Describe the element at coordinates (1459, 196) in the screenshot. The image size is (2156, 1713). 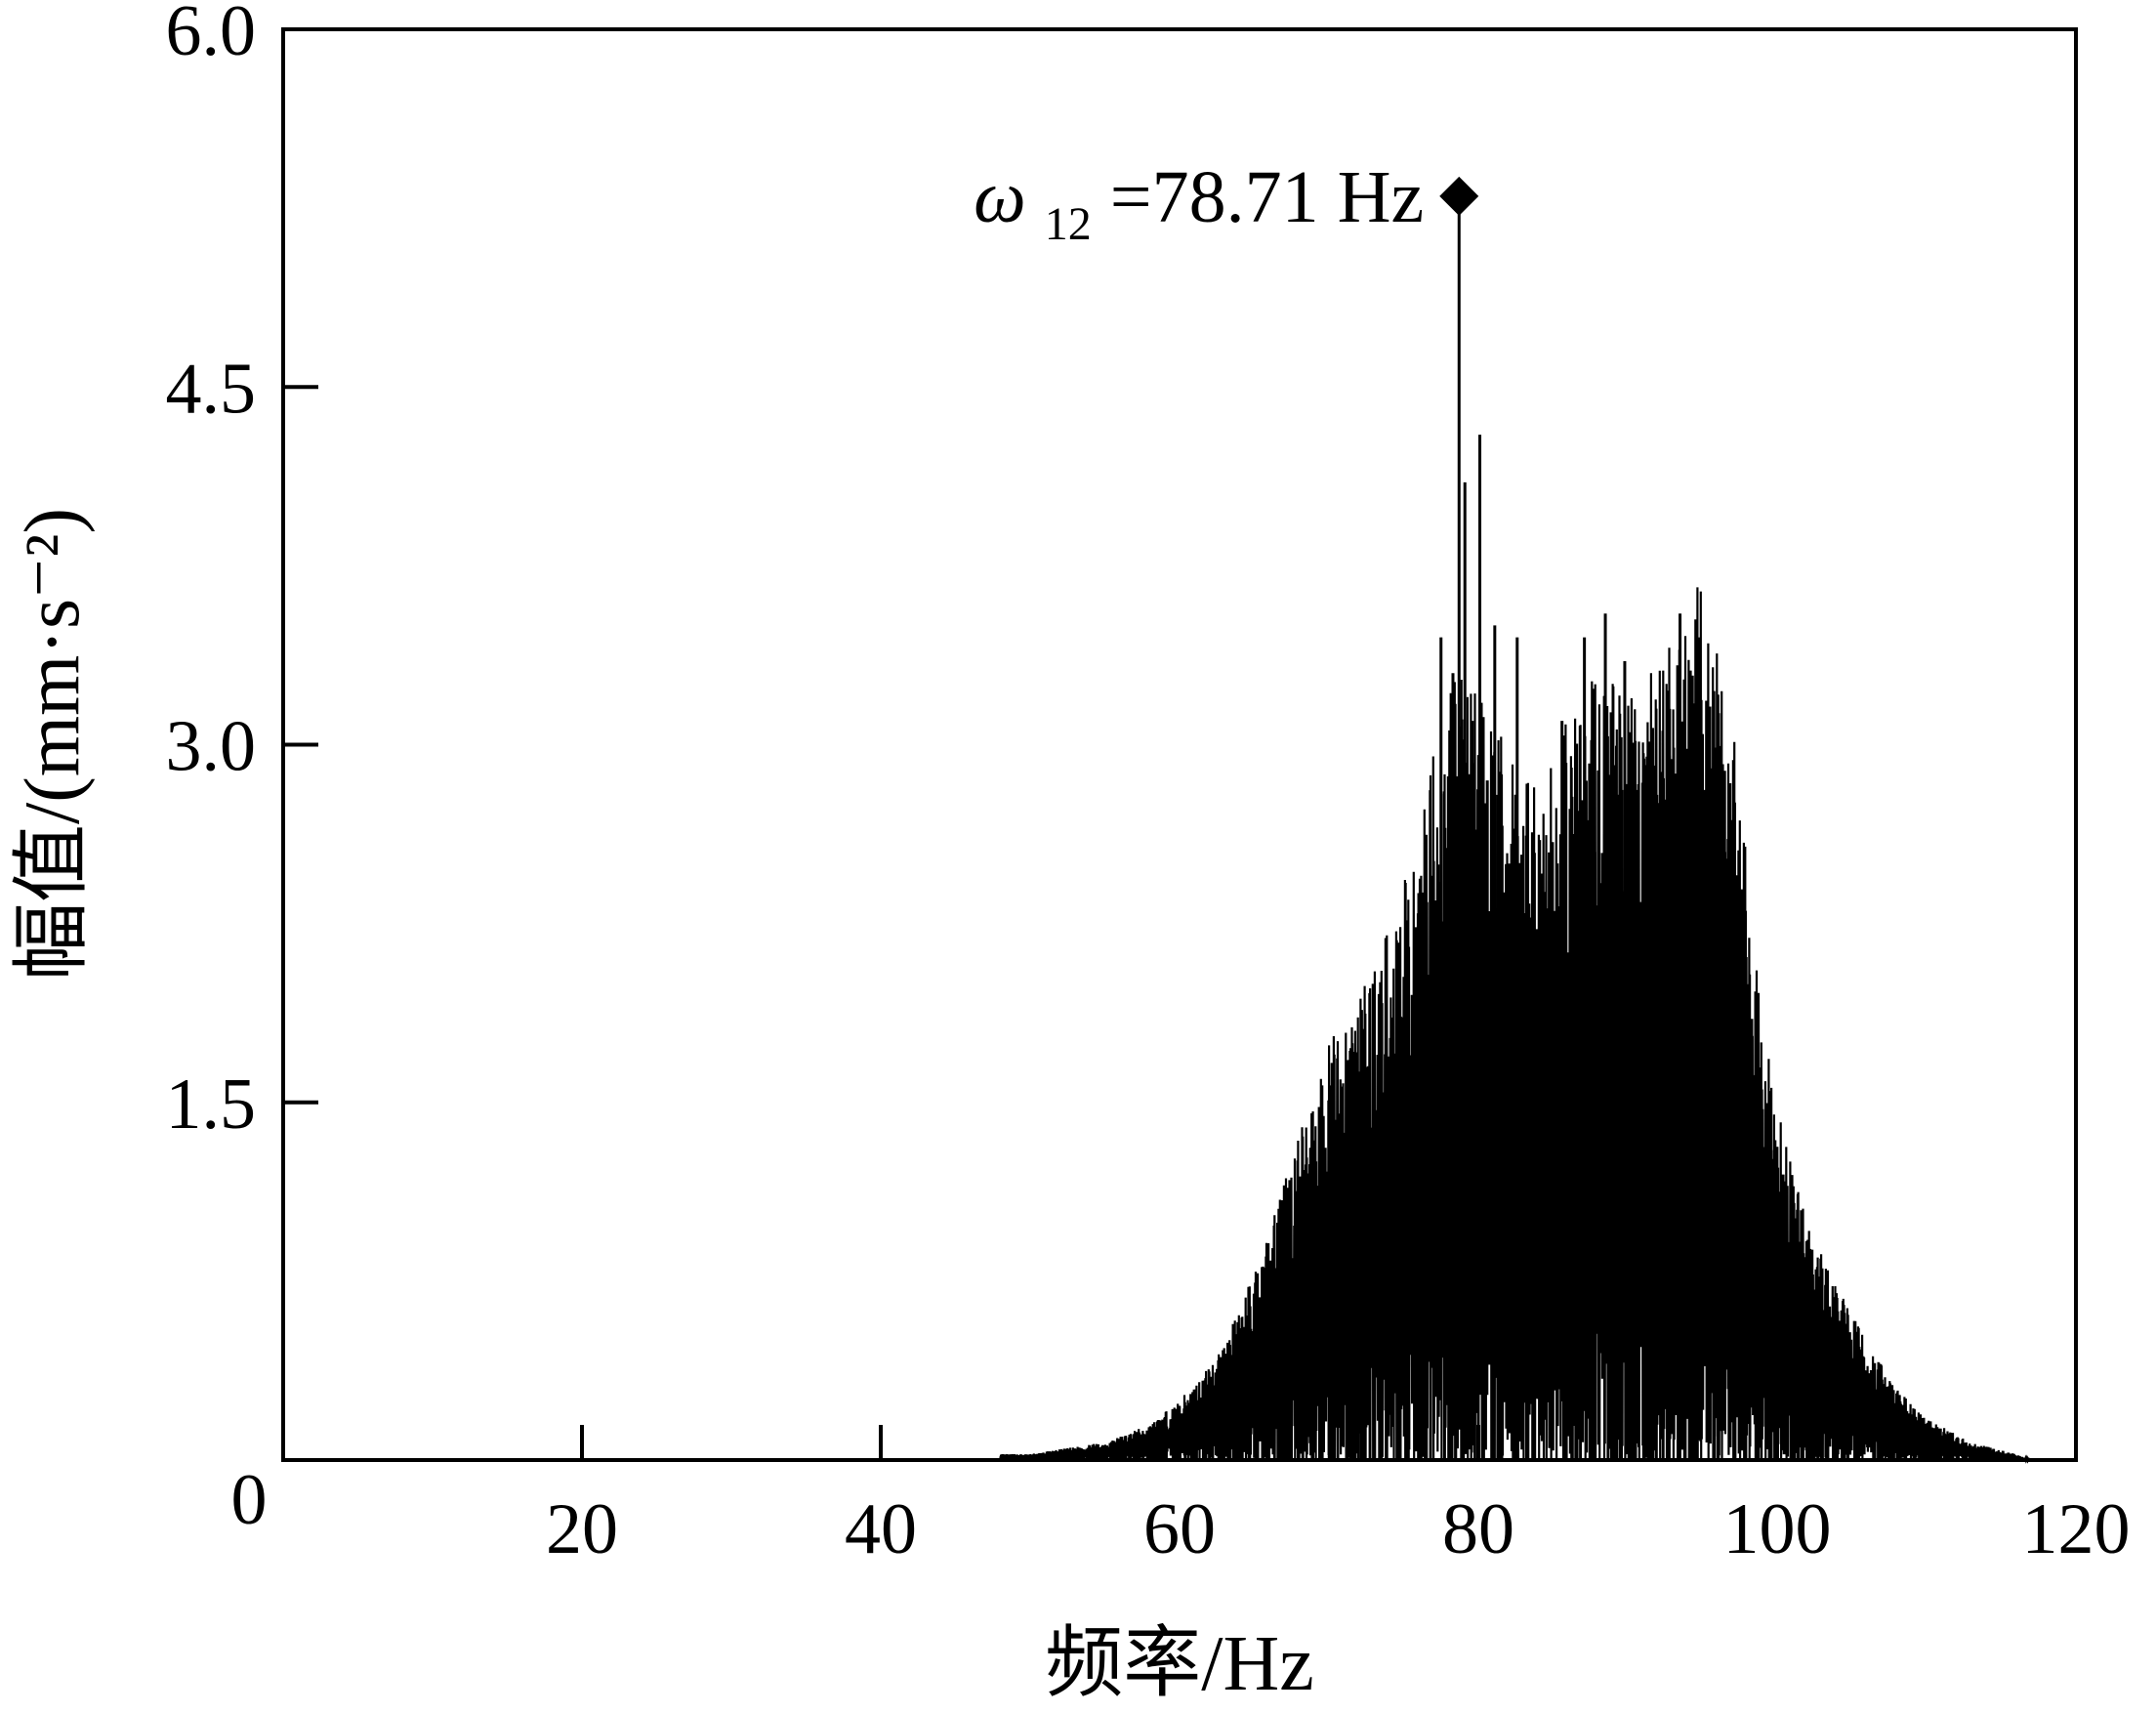
I see `peak-diamond-marker` at that location.